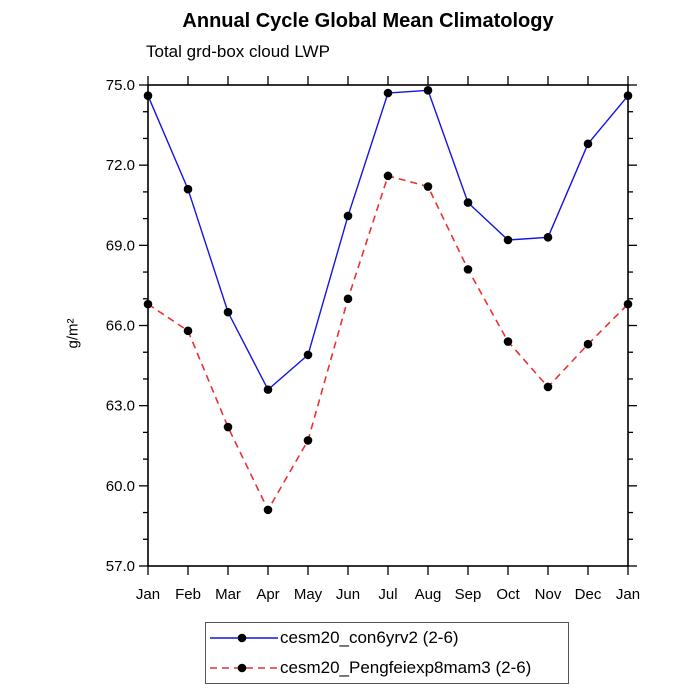 This screenshot has width=700, height=700. What do you see at coordinates (508, 594) in the screenshot?
I see `x-axis-tick-label: Oct` at bounding box center [508, 594].